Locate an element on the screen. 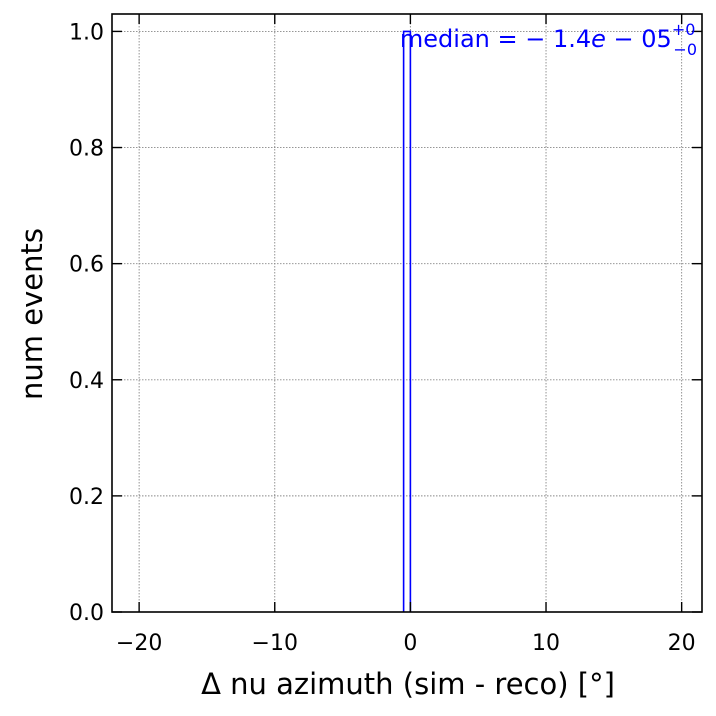 The width and height of the screenshot is (716, 716). x-tick-label: 10 is located at coordinates (546, 643).